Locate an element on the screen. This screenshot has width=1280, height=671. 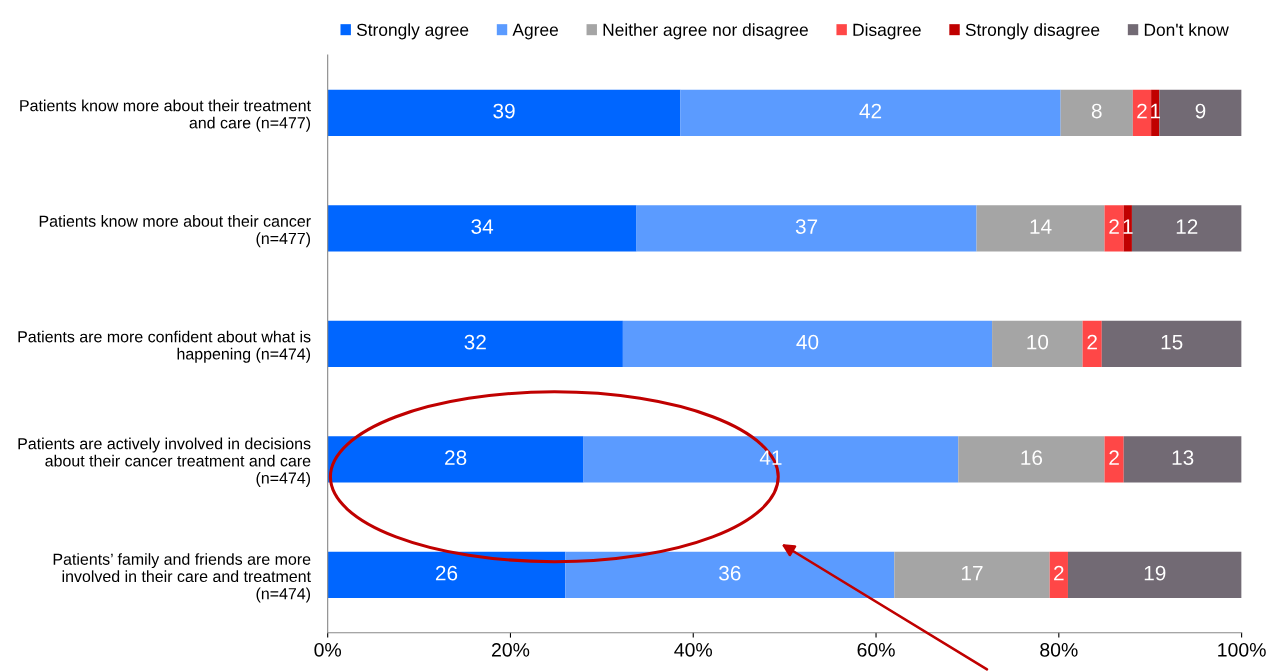
data-label: 39 is located at coordinates (504, 111).